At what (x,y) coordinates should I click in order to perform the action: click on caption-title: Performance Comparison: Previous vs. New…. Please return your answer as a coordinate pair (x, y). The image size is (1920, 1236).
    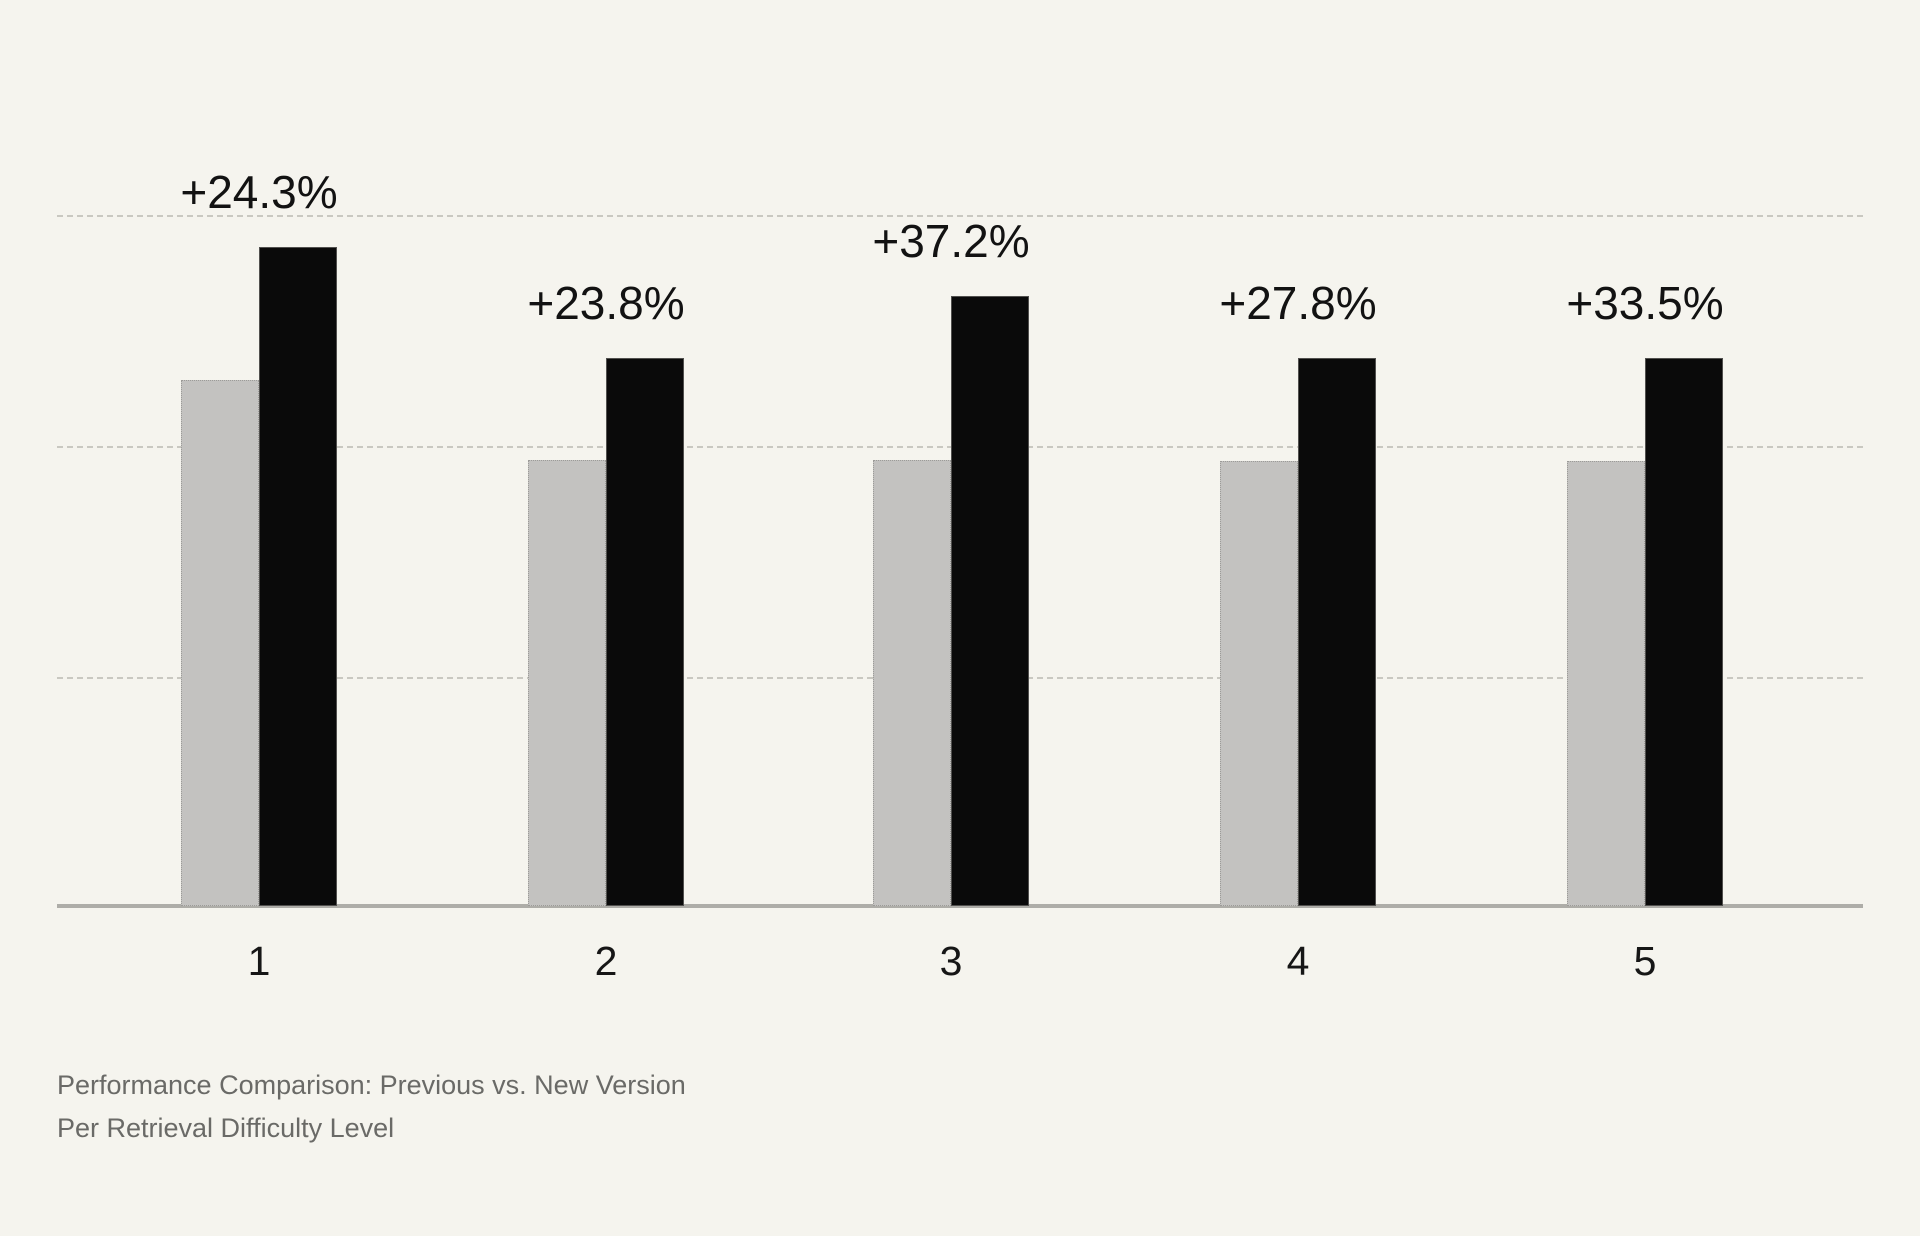
    Looking at the image, I should click on (371, 1085).